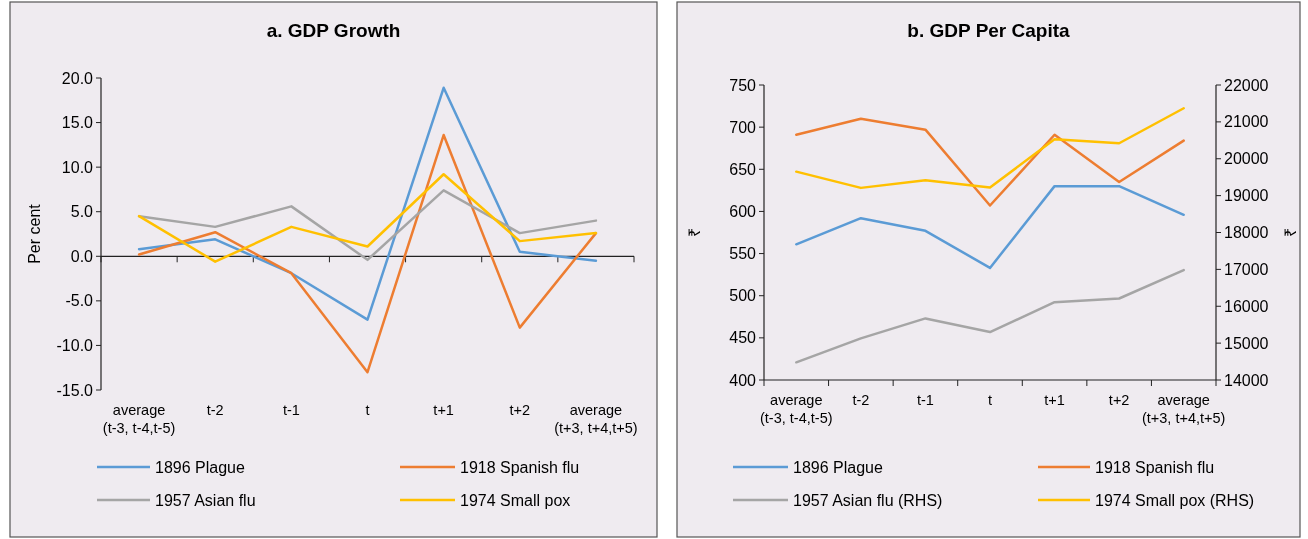 Image resolution: width=1308 pixels, height=539 pixels. I want to click on chart-title: b. GDP Per Capita, so click(989, 30).